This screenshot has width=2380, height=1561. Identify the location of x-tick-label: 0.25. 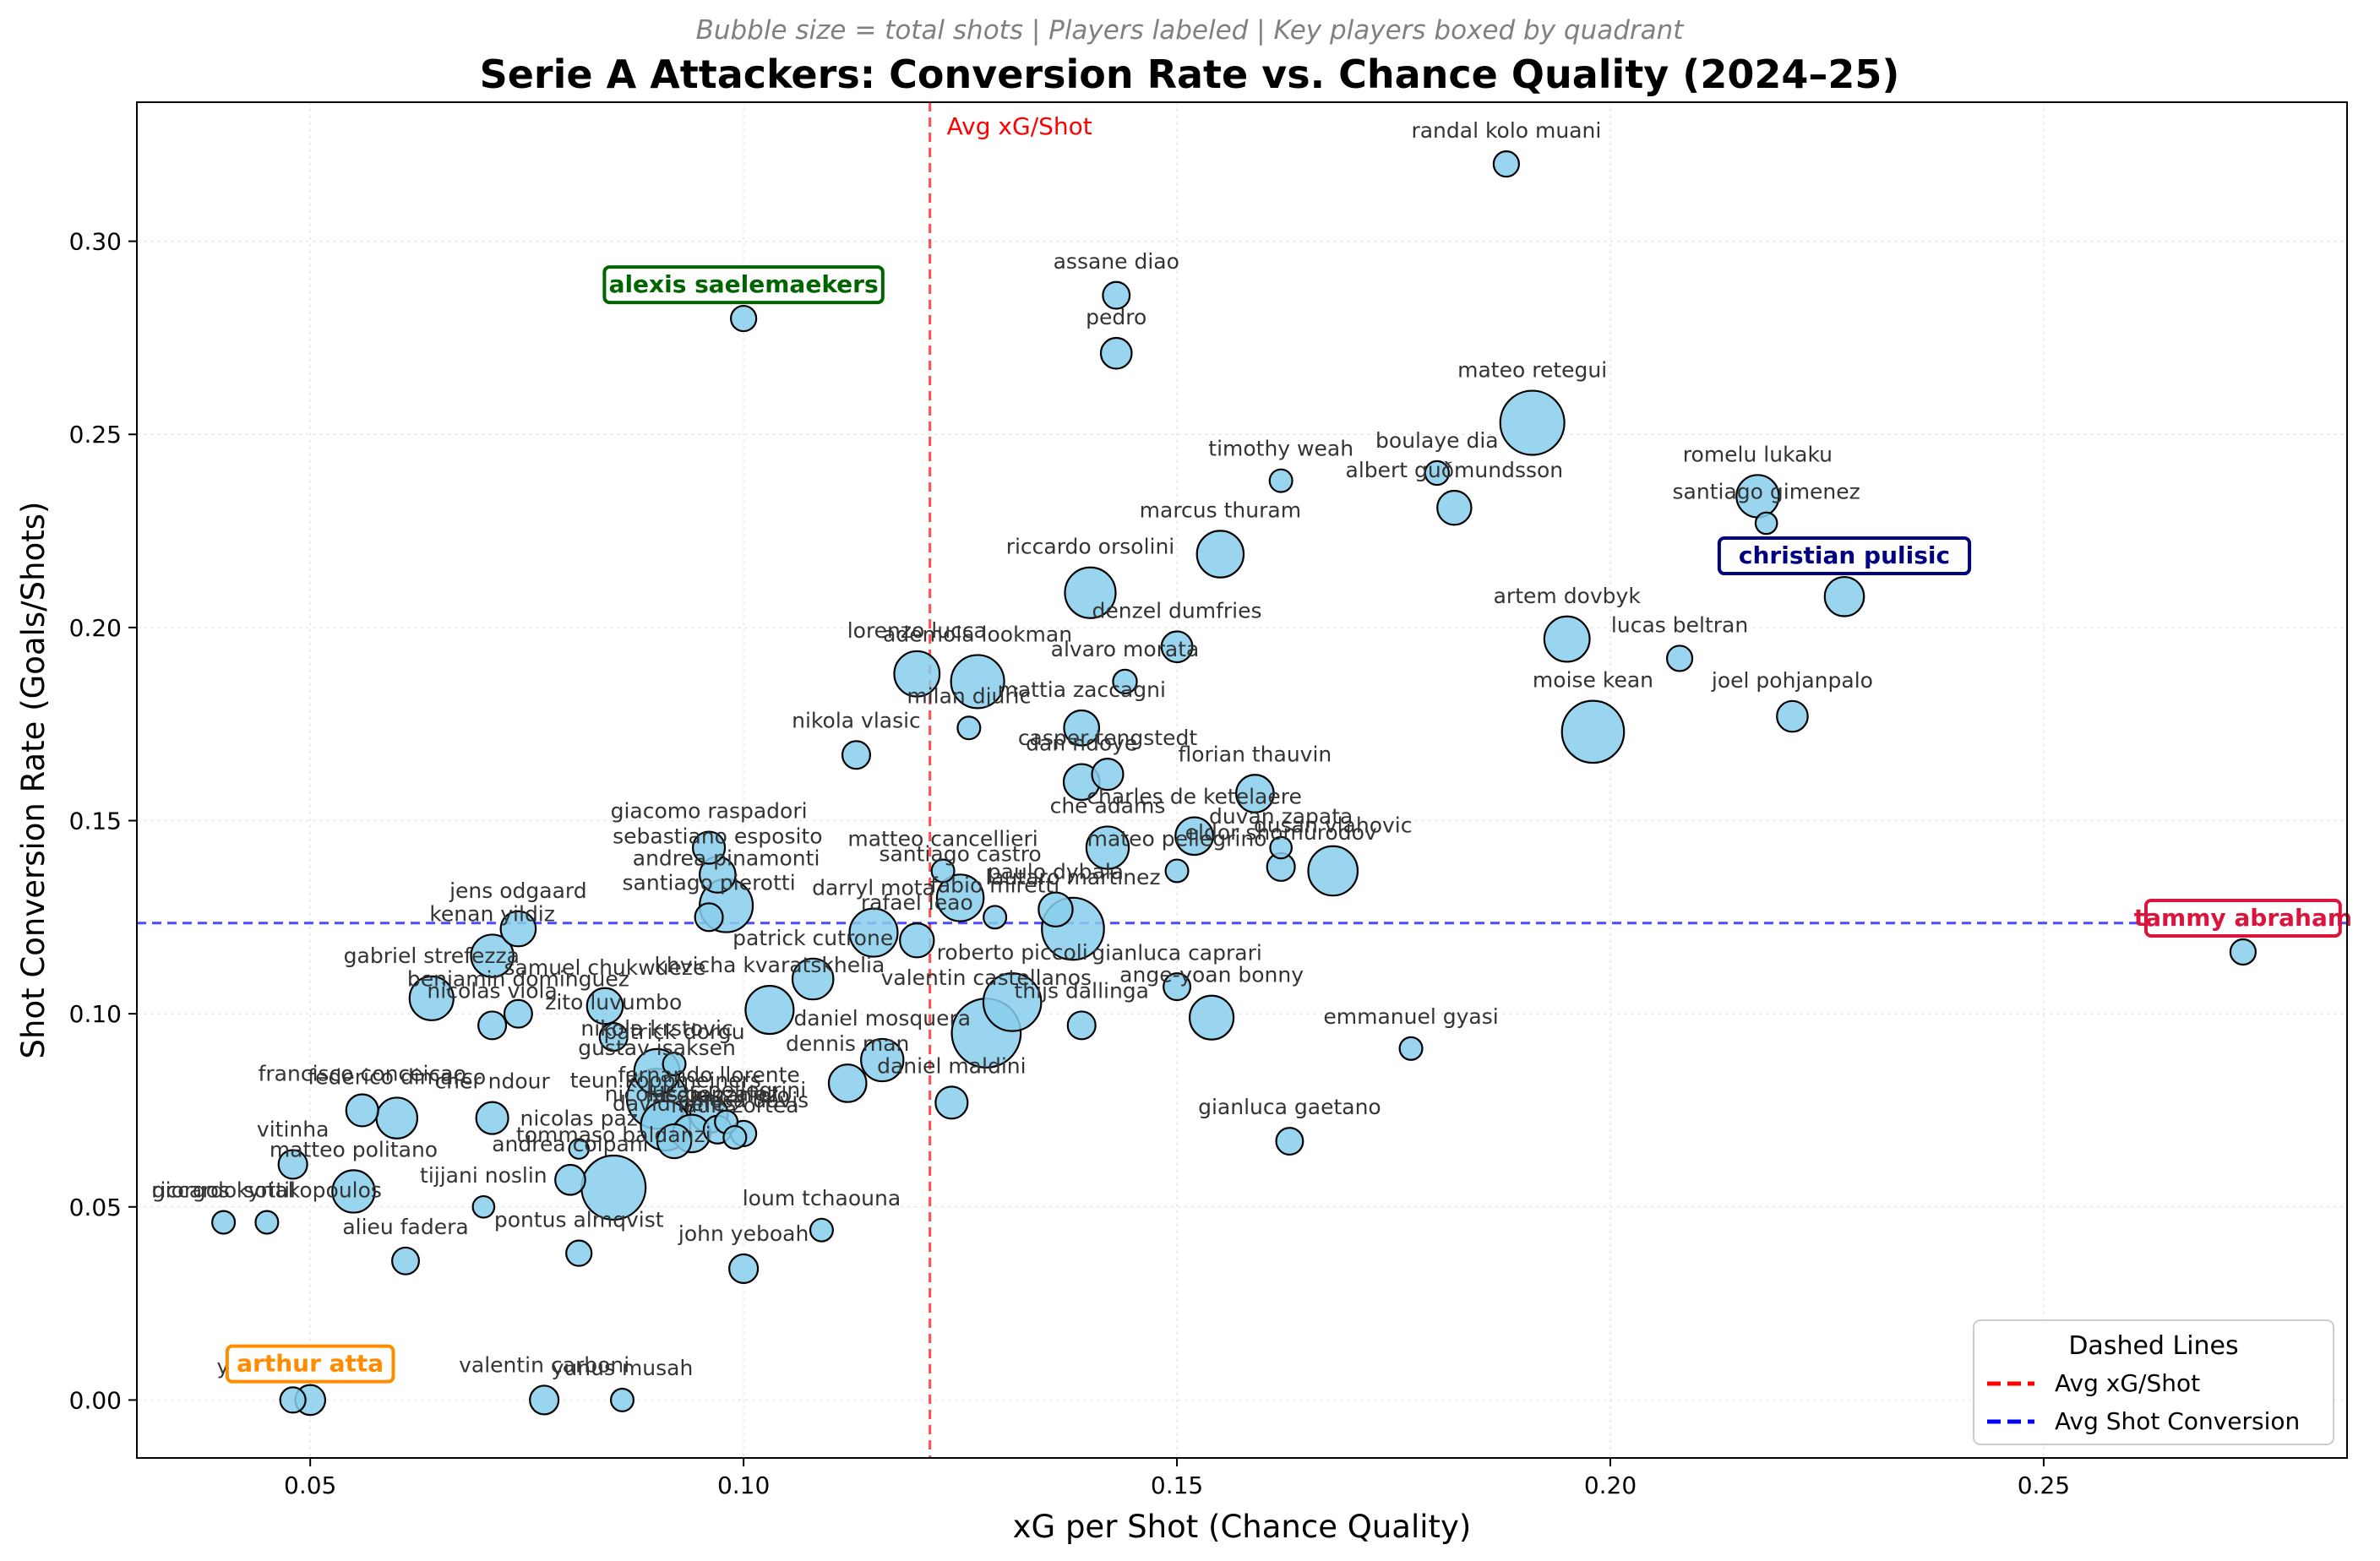
(2044, 1485).